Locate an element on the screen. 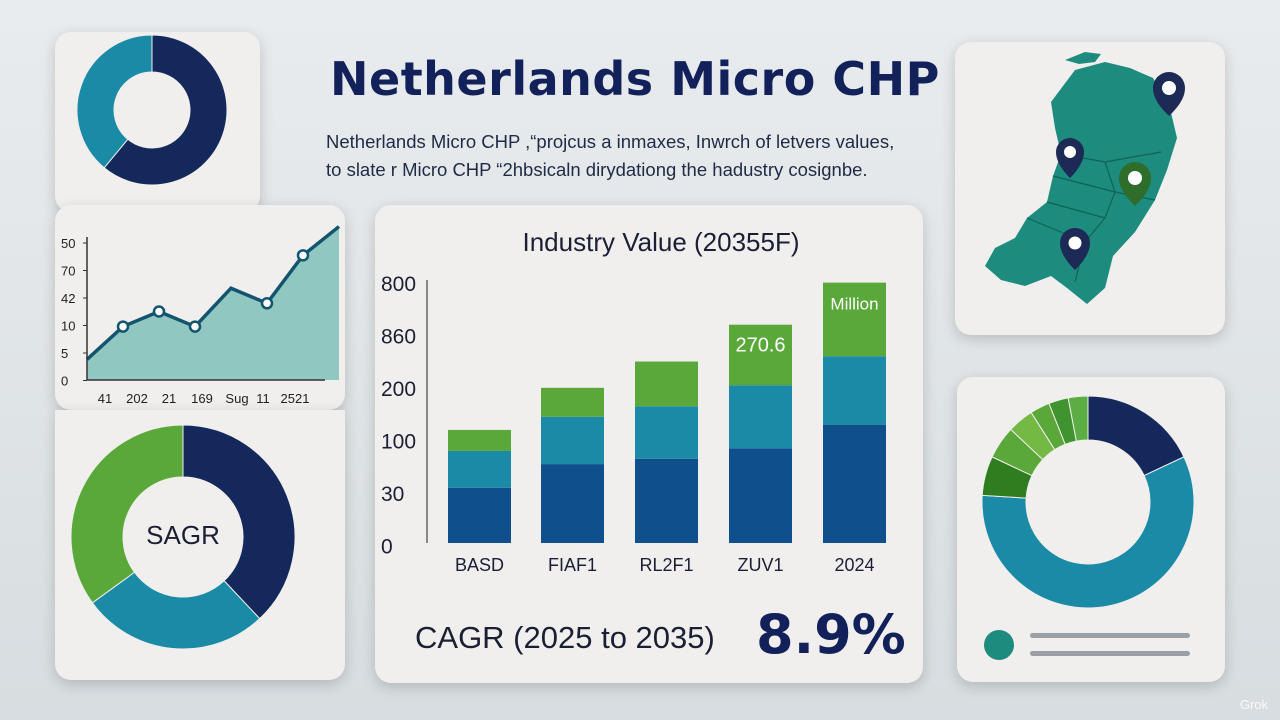  bar-2-base is located at coordinates (666, 500).